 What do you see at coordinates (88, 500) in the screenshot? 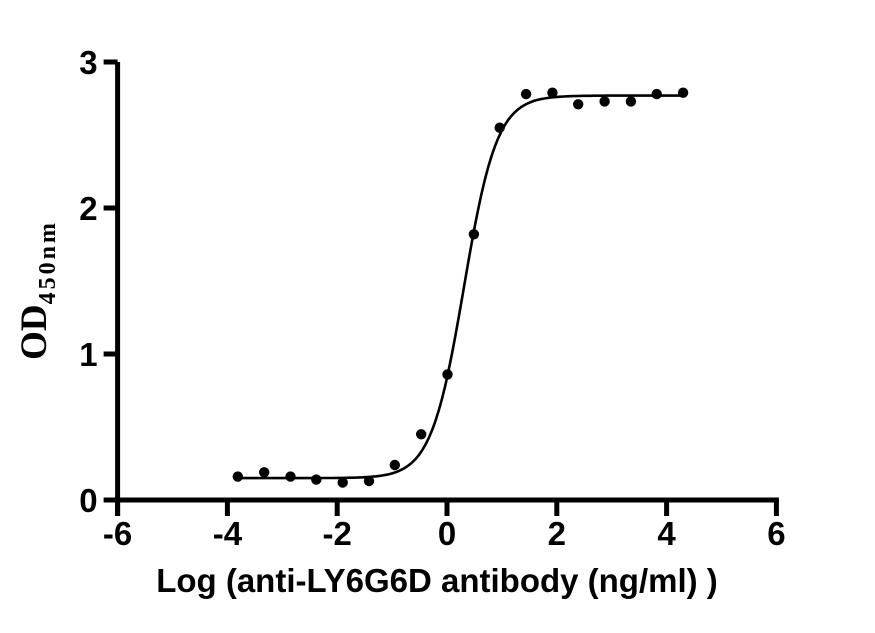
I see `y-tick-label: 0` at bounding box center [88, 500].